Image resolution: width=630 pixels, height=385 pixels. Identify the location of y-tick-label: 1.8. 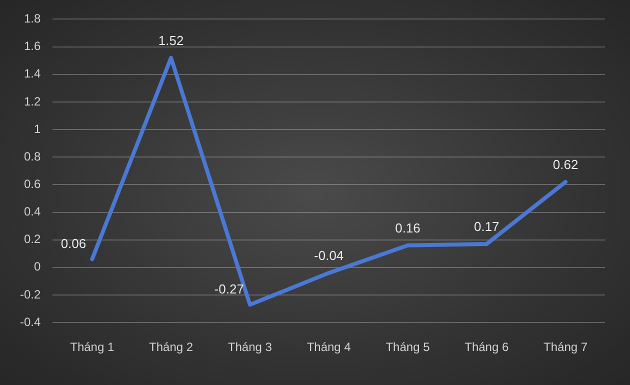
(32, 19).